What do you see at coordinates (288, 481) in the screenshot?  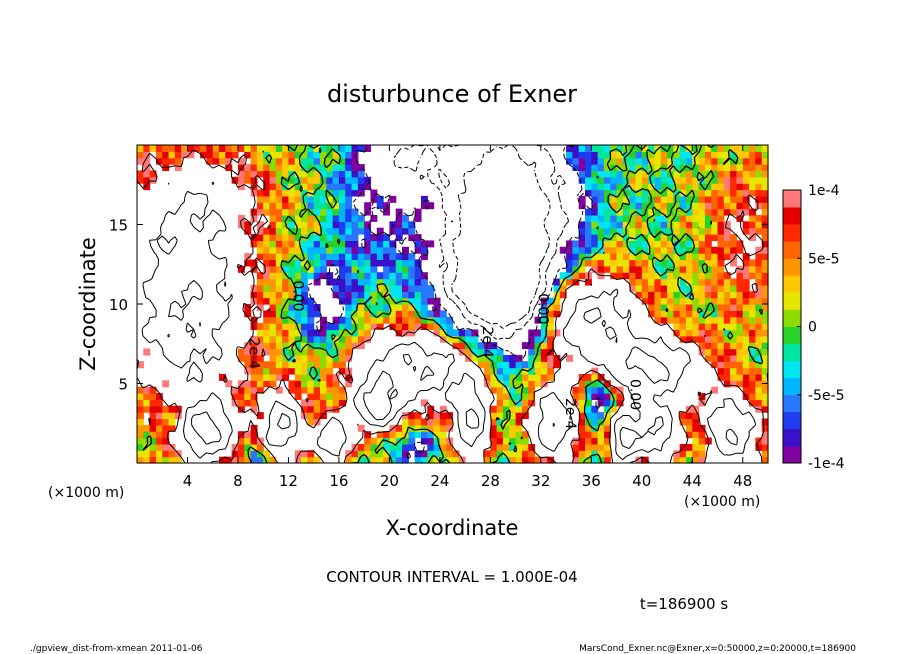 I see `x-tick-label: 12` at bounding box center [288, 481].